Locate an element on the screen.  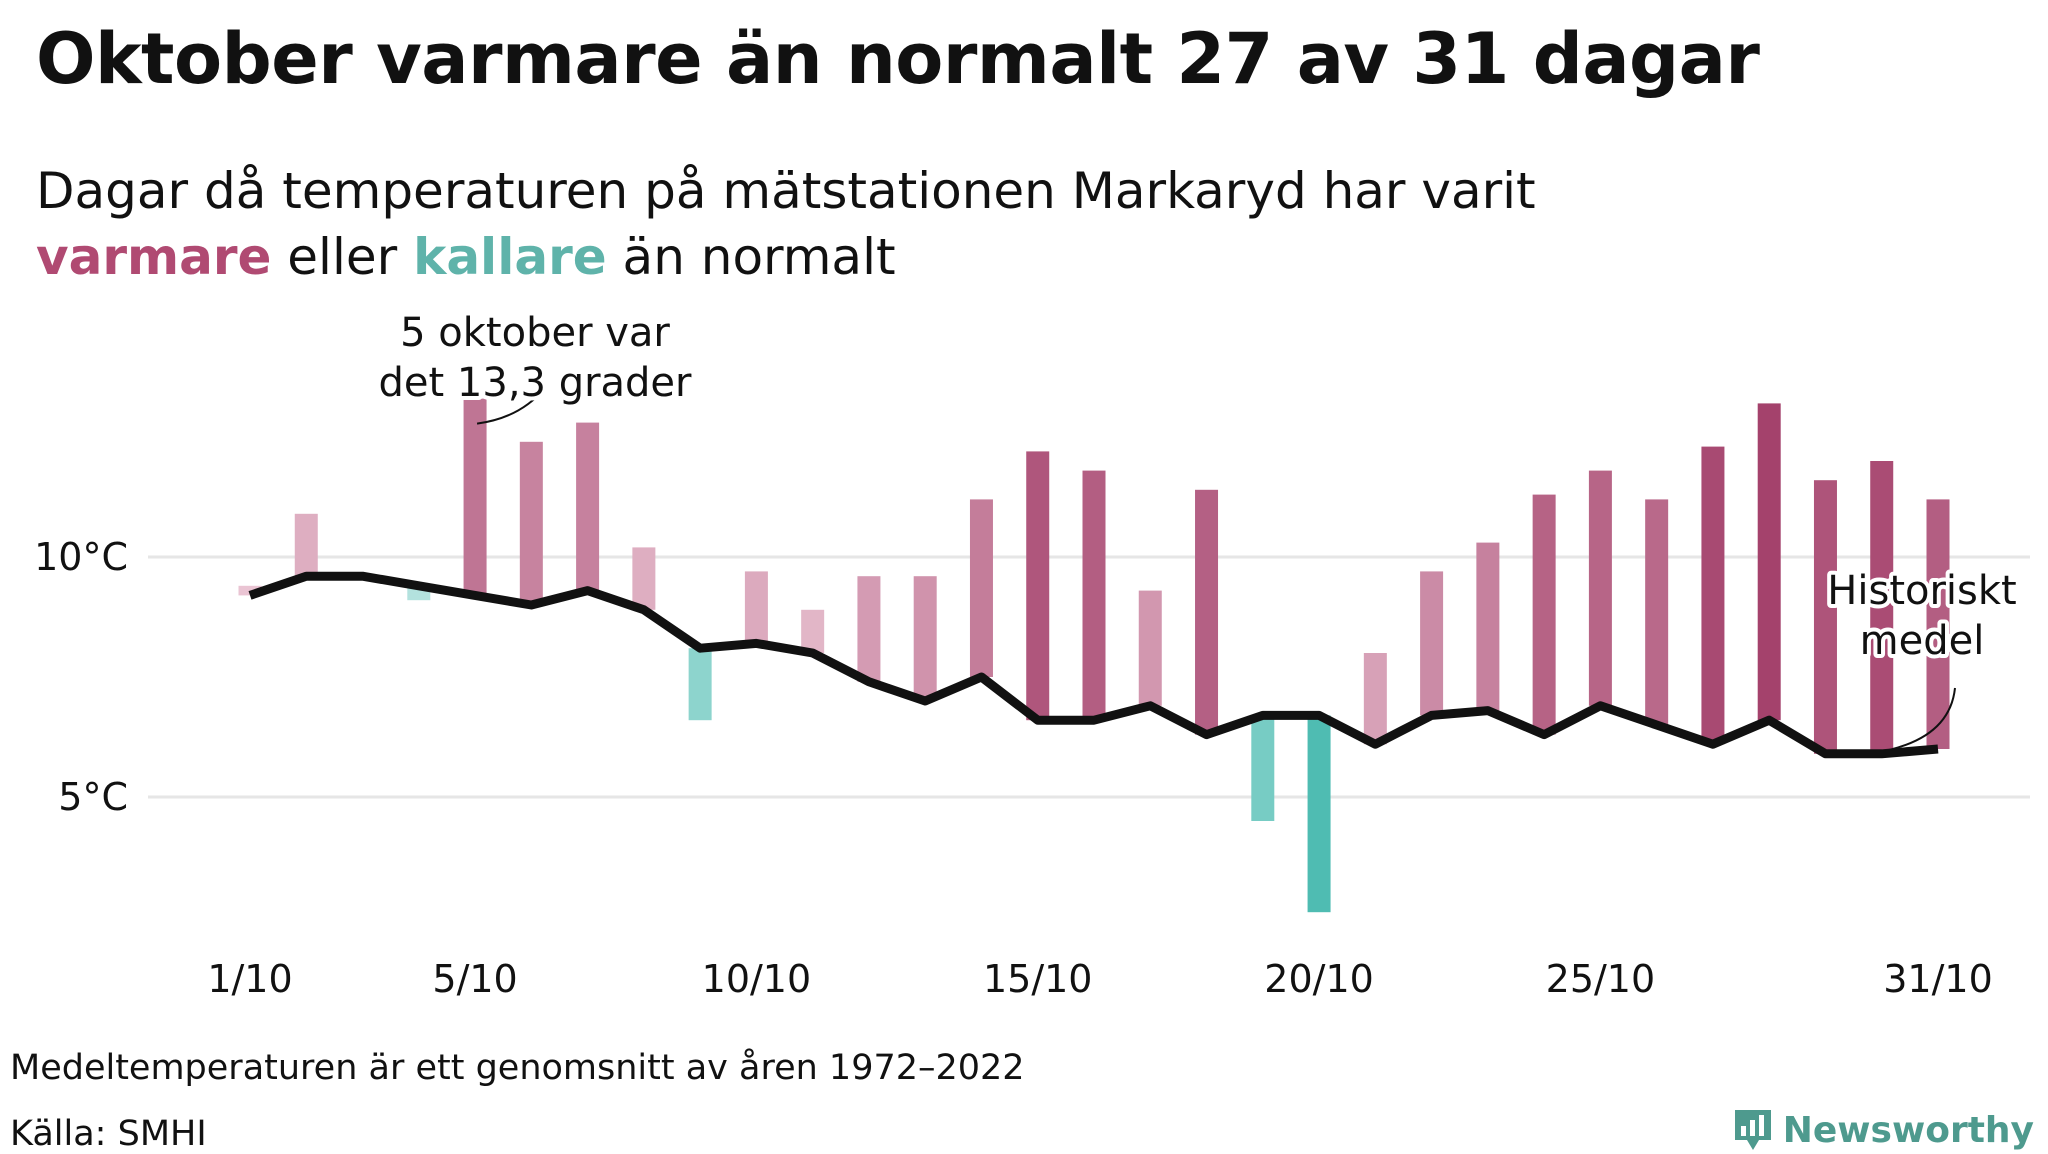
annotation-text: medel is located at coordinates (1922, 641).